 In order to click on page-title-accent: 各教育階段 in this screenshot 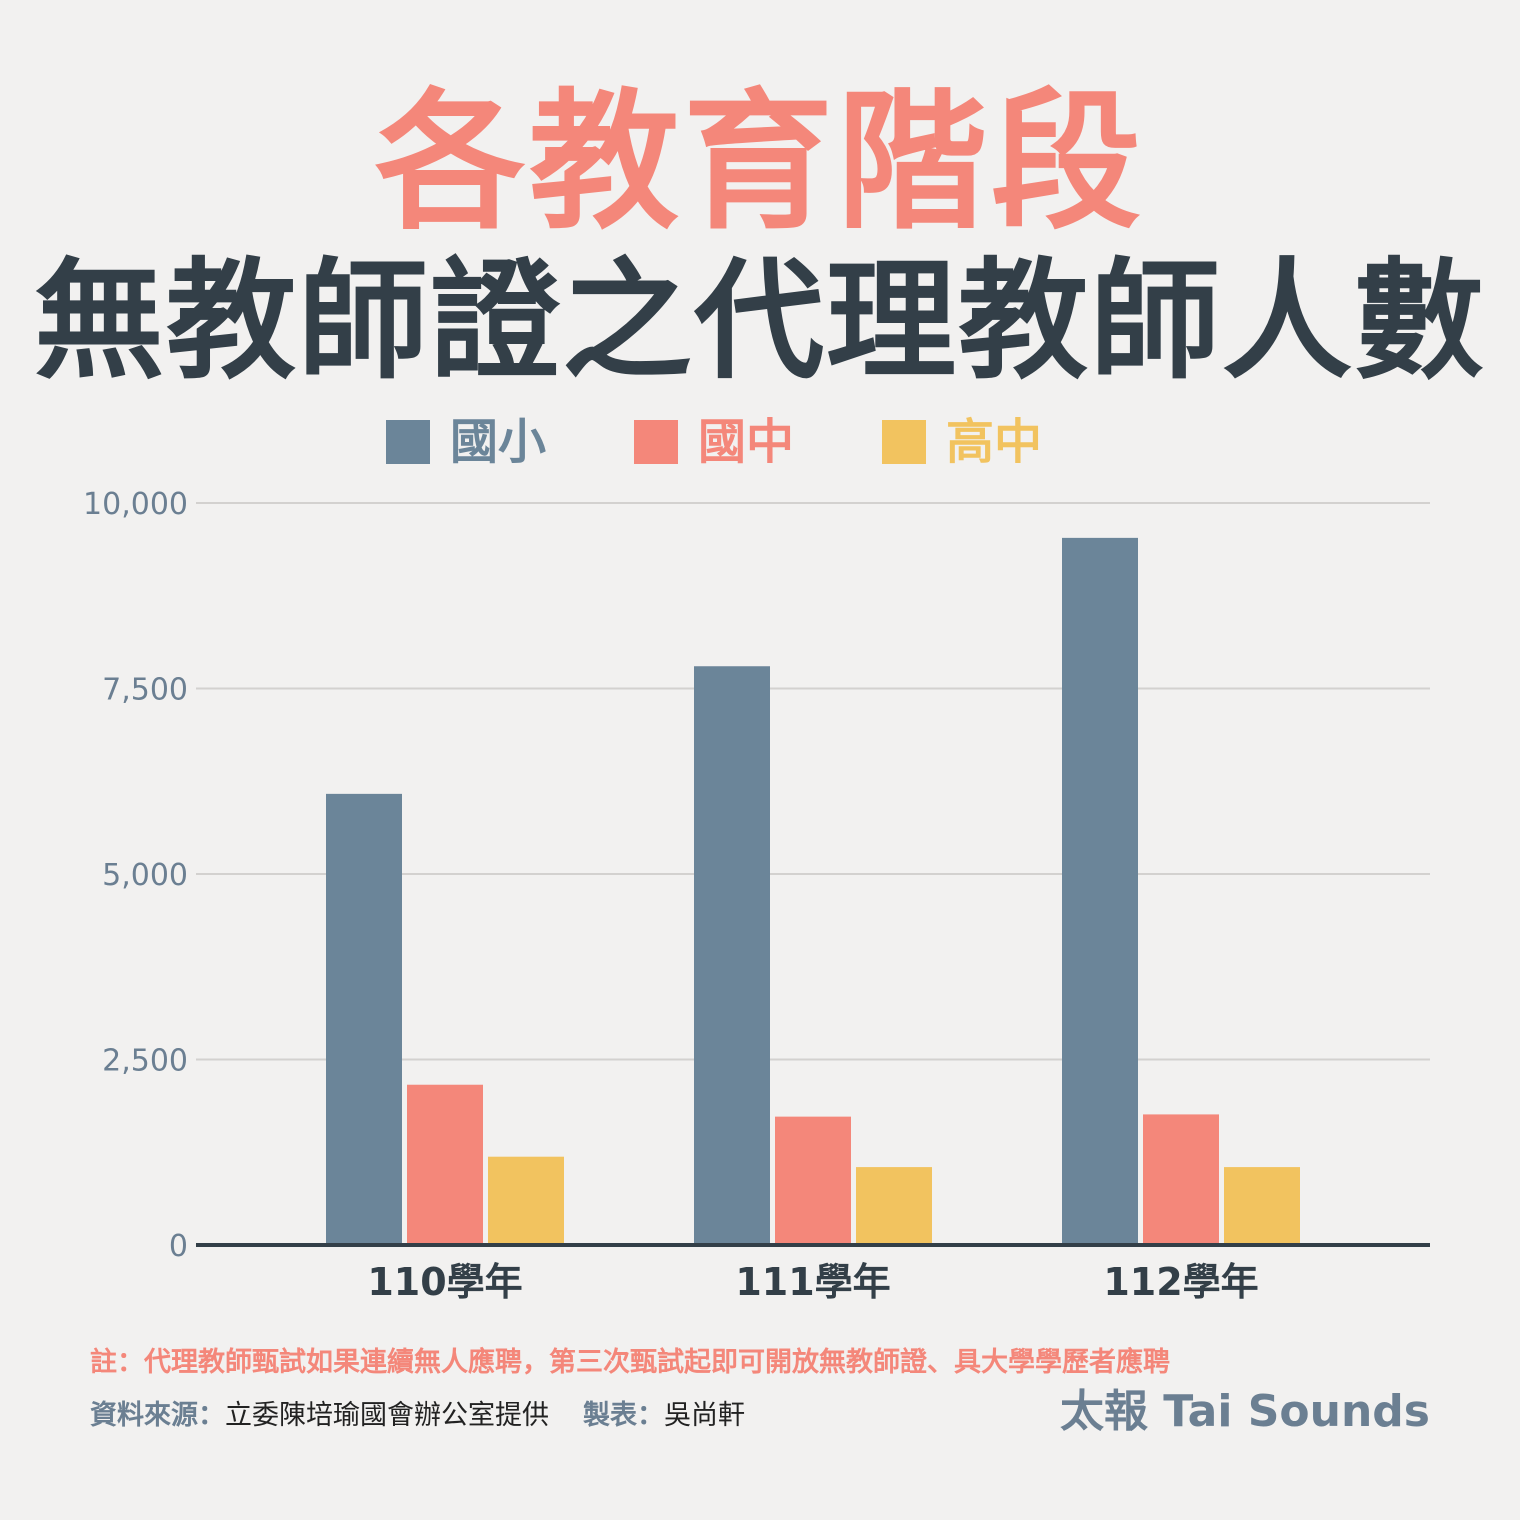, I will do `click(759, 163)`.